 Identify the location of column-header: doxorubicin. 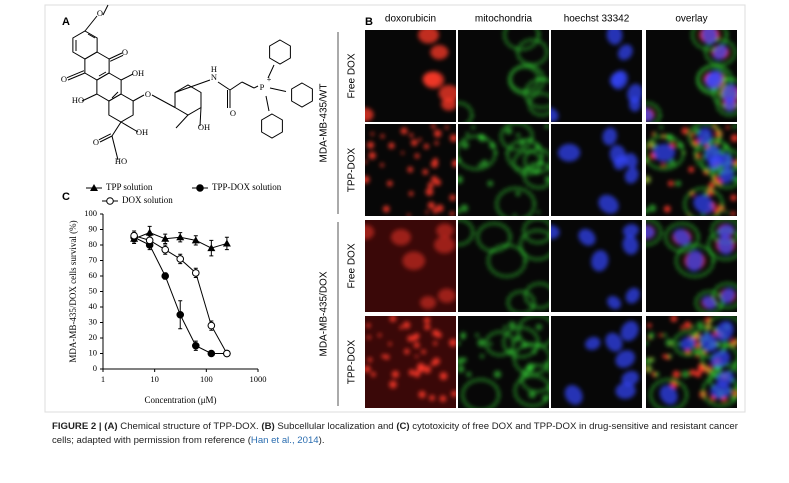
(410, 19).